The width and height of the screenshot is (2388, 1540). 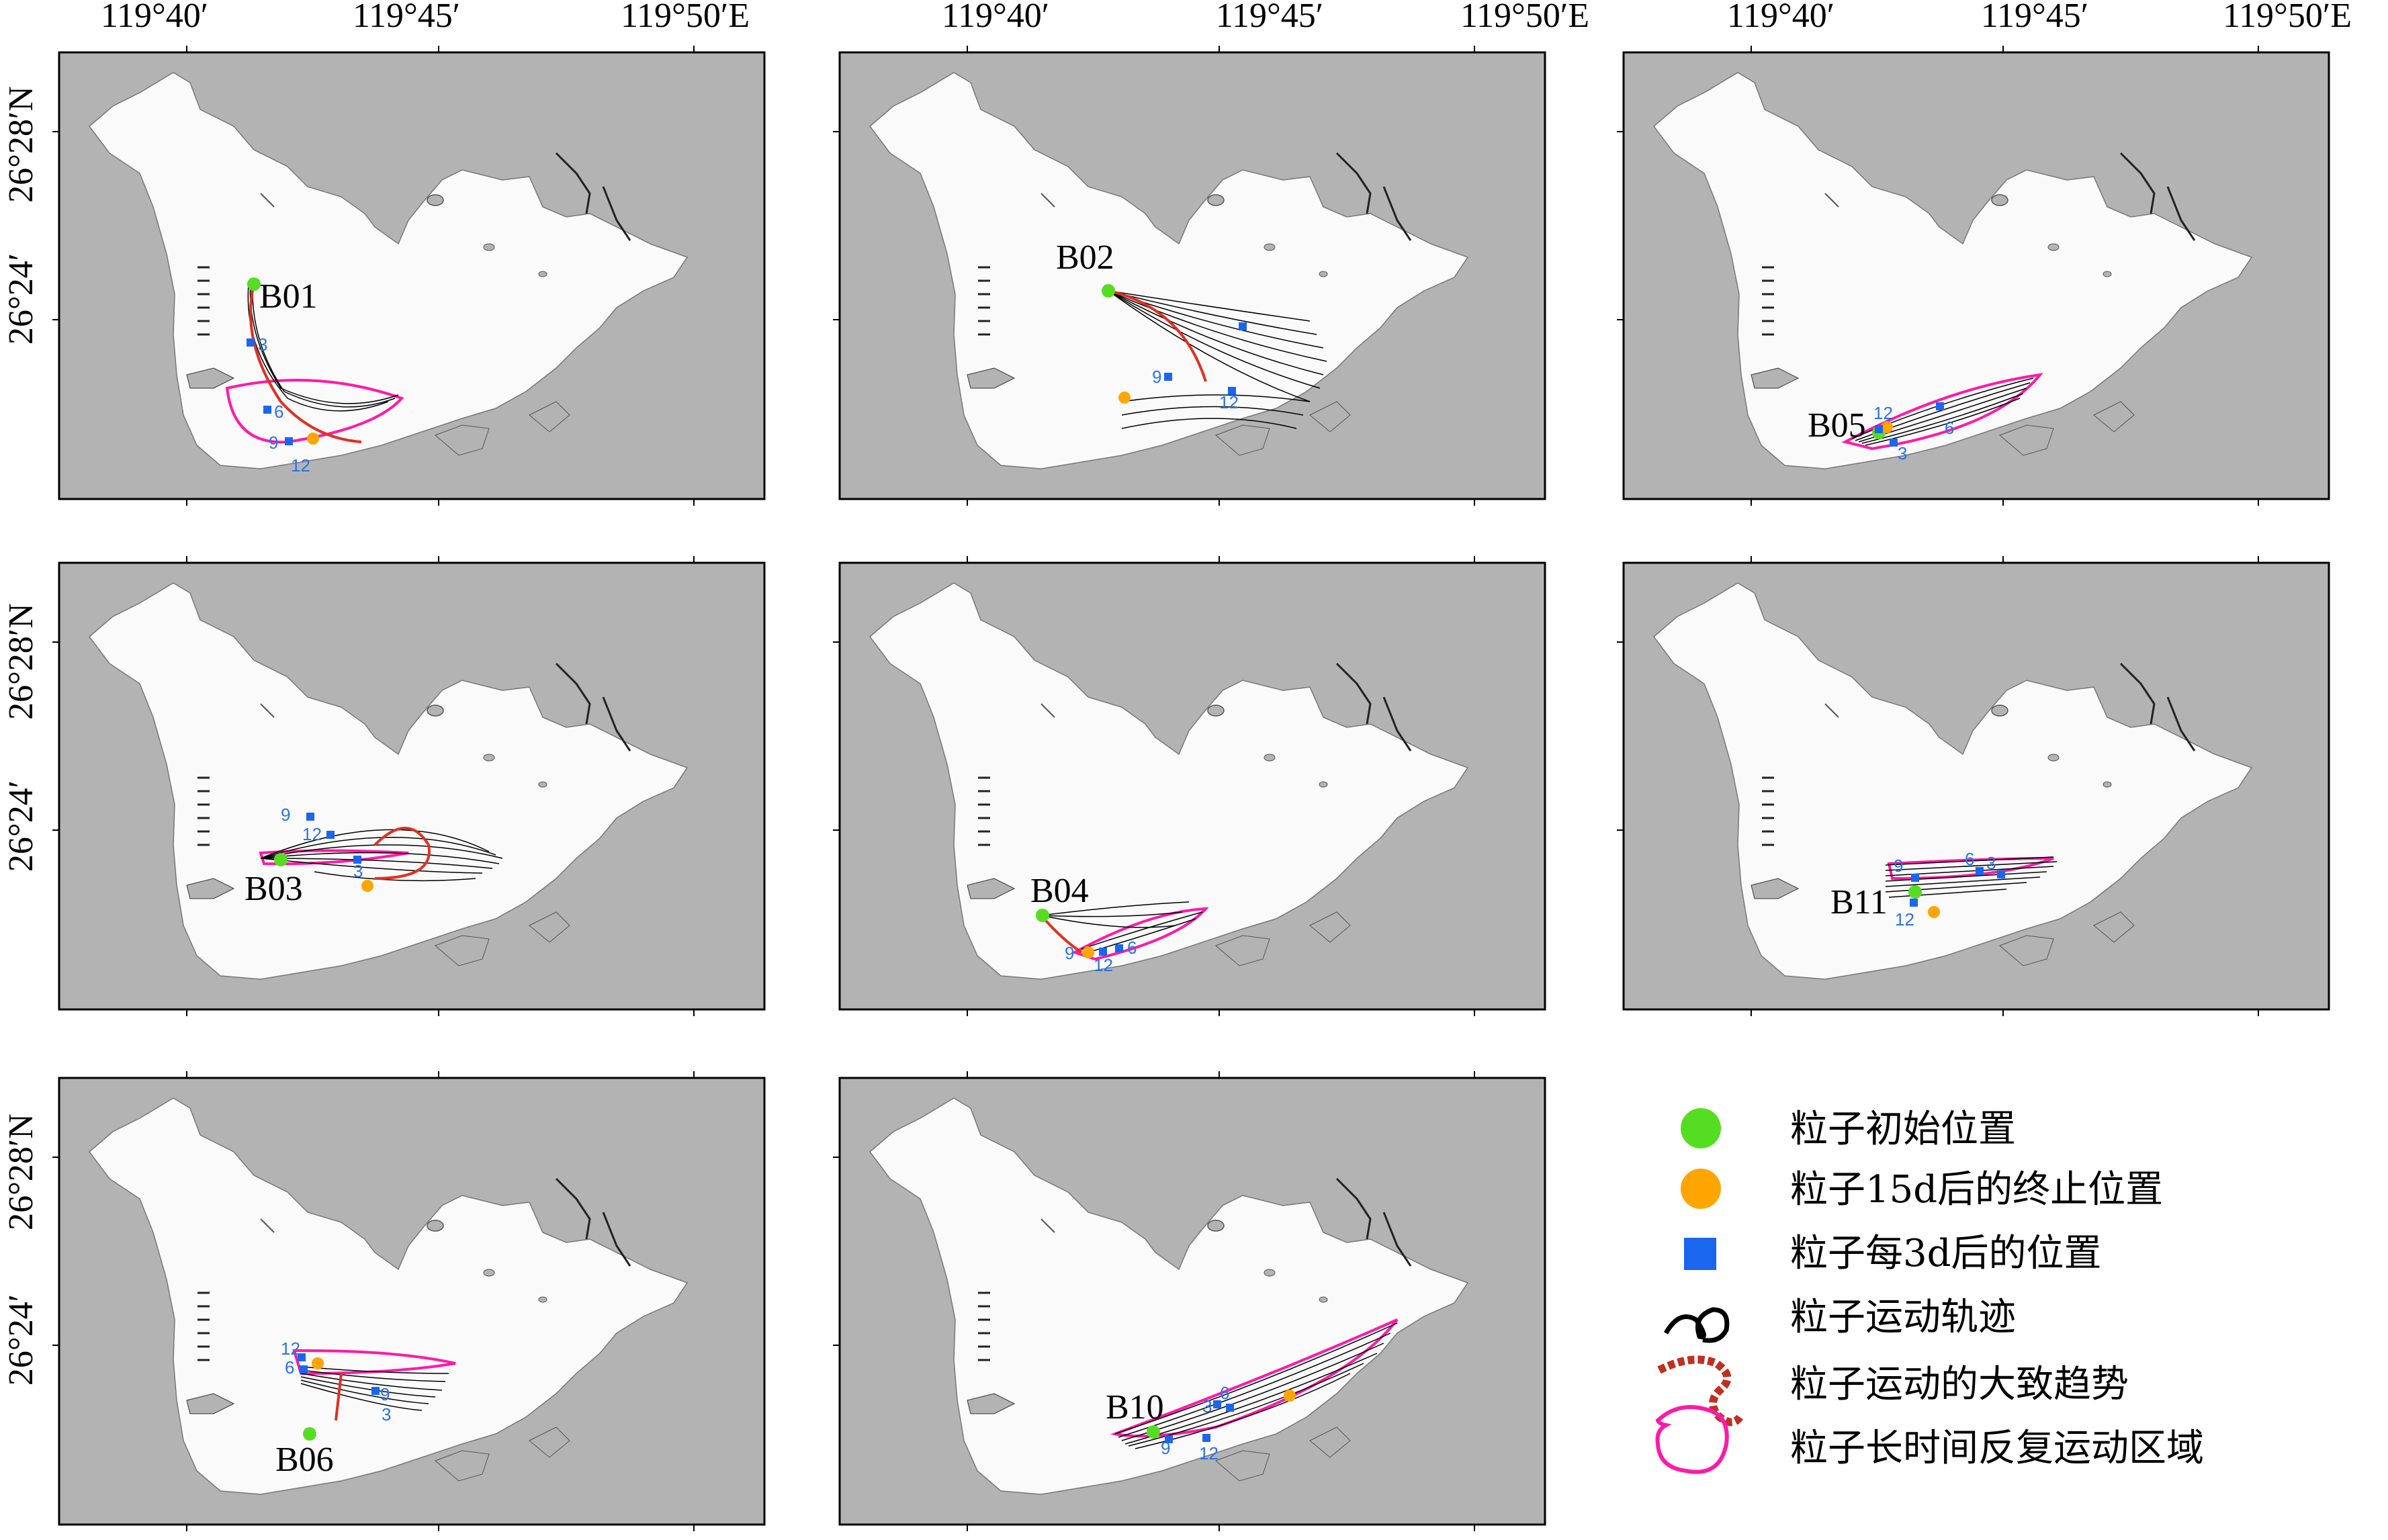 I want to click on trajectory-bundle, so click(x=381, y=855).